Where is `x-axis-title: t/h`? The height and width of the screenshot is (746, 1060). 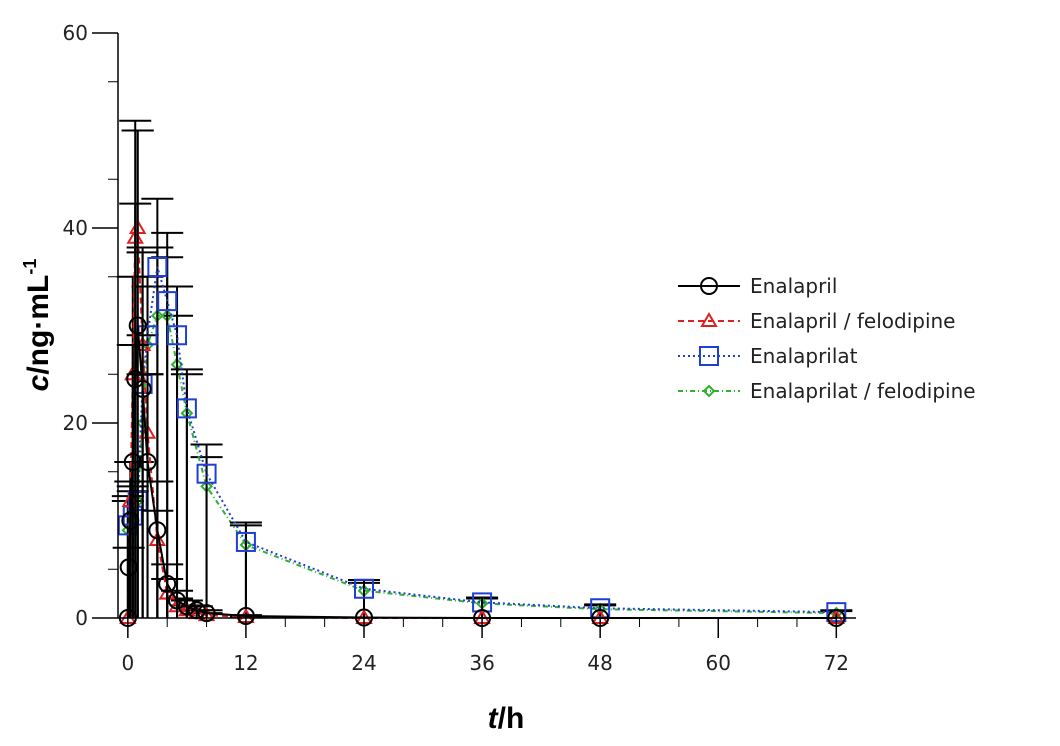 x-axis-title: t/h is located at coordinates (506, 718).